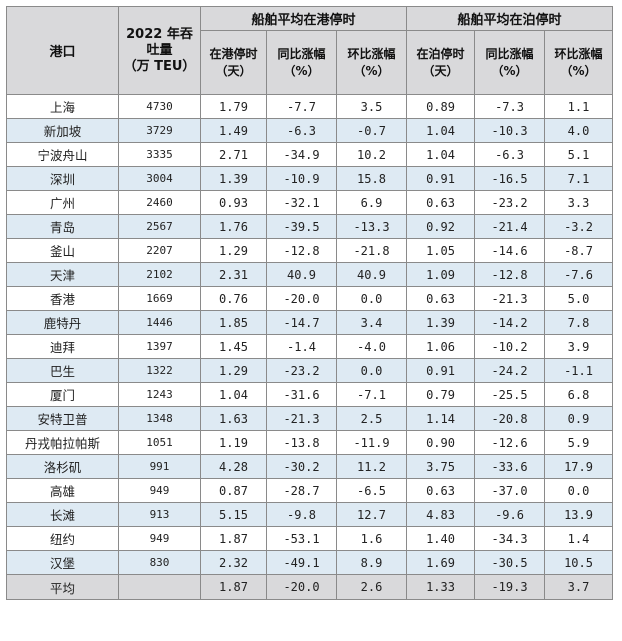 Image resolution: width=622 pixels, height=641 pixels. What do you see at coordinates (579, 250) in the screenshot?
I see `cell-berth-mom: -8.7` at bounding box center [579, 250].